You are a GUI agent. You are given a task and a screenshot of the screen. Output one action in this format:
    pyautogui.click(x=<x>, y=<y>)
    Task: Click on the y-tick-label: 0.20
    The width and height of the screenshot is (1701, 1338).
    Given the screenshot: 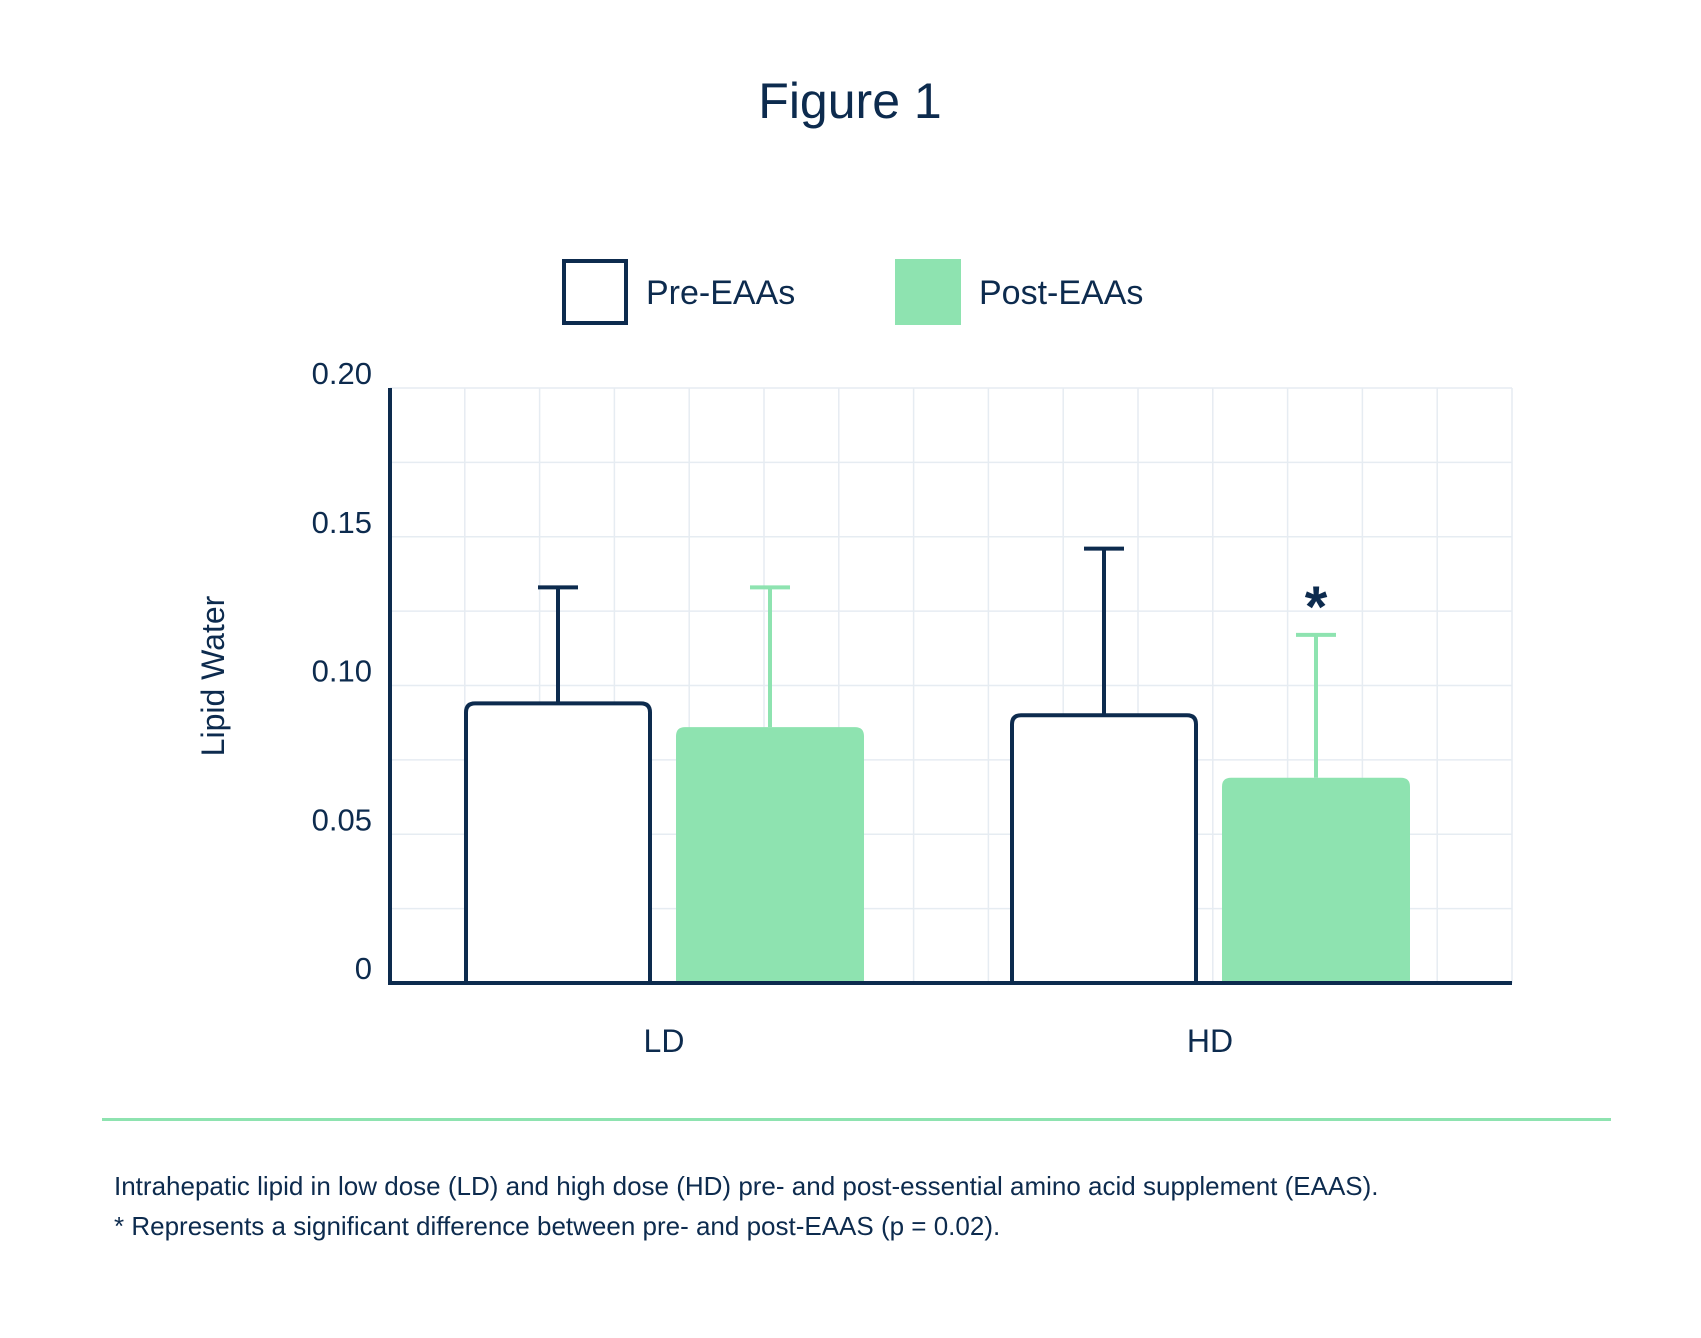 What is the action you would take?
    pyautogui.click(x=342, y=373)
    